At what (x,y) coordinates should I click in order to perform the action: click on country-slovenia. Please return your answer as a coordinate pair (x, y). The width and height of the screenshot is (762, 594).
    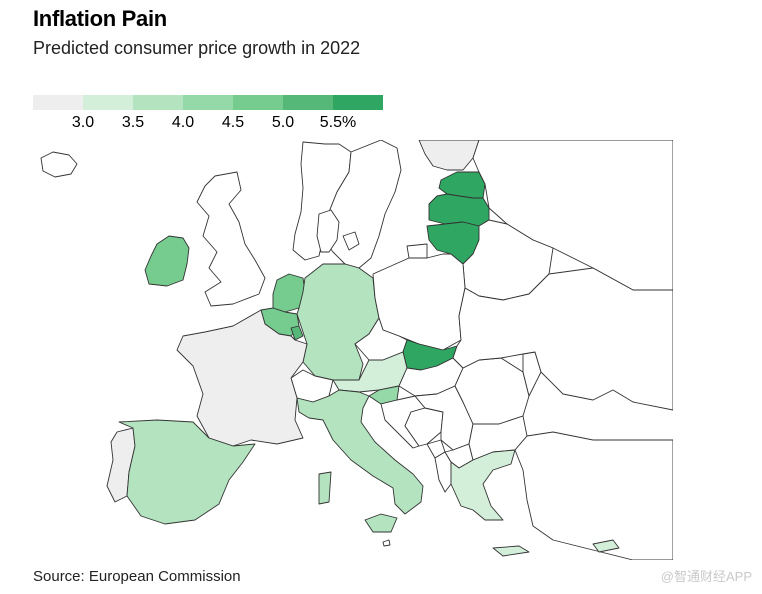
    Looking at the image, I should click on (384, 395).